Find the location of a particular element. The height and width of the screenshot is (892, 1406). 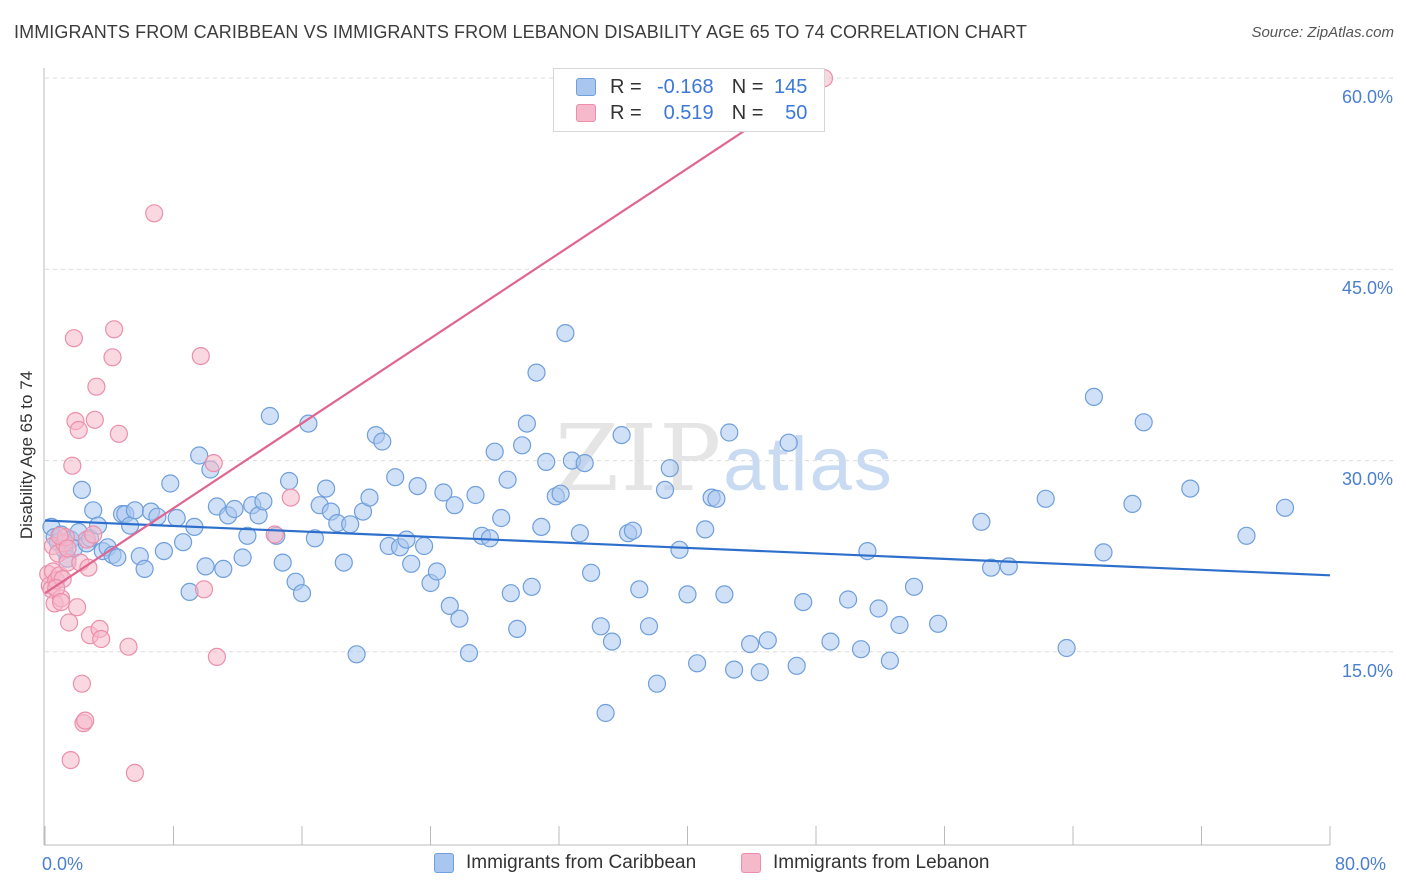

bottom-legend-lebanon: Immigrants from Lebanon is located at coordinates (865, 863).